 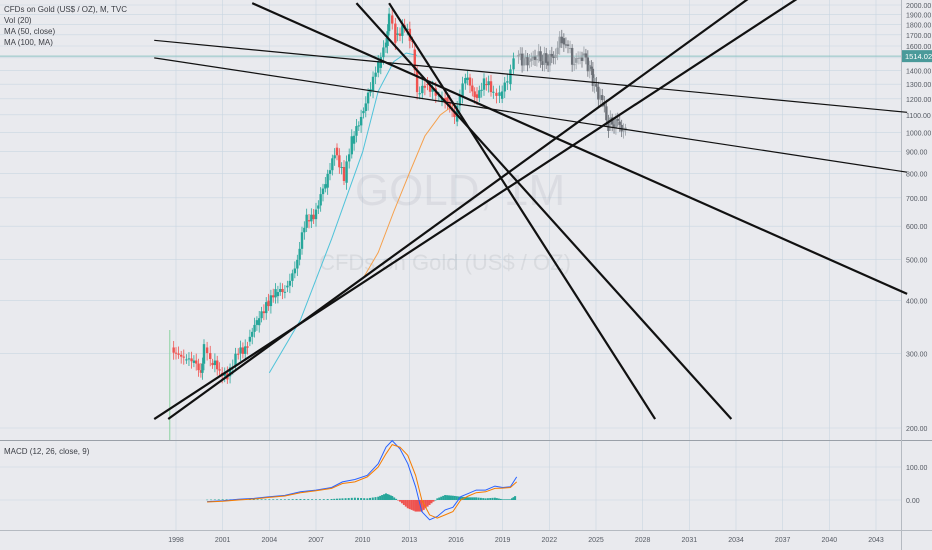 I want to click on price-axis-tick-label: 1300.00, so click(x=918, y=85).